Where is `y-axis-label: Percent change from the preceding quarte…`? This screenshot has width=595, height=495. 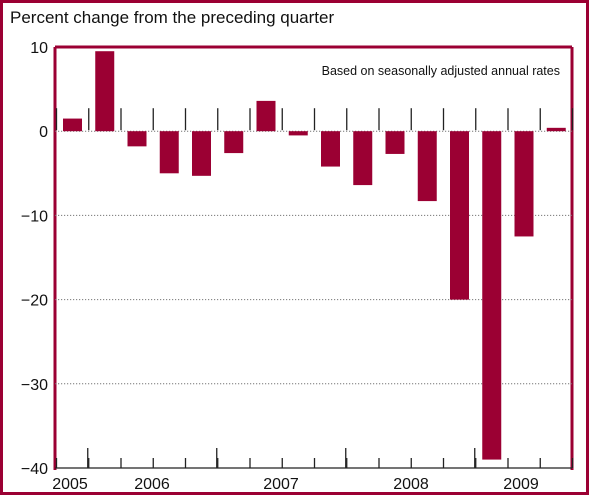 y-axis-label: Percent change from the preceding quarte… is located at coordinates (172, 17).